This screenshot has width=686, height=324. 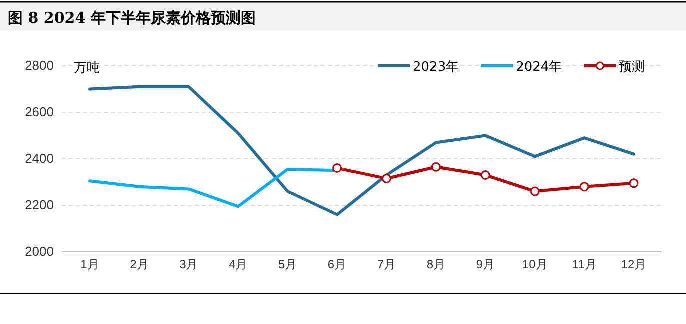 What do you see at coordinates (39, 205) in the screenshot?
I see `y-tick-label: 2200` at bounding box center [39, 205].